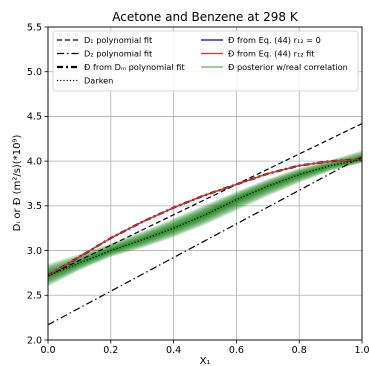 The width and height of the screenshot is (369, 366). I want to click on y-tick-label: 3.0, so click(34, 251).